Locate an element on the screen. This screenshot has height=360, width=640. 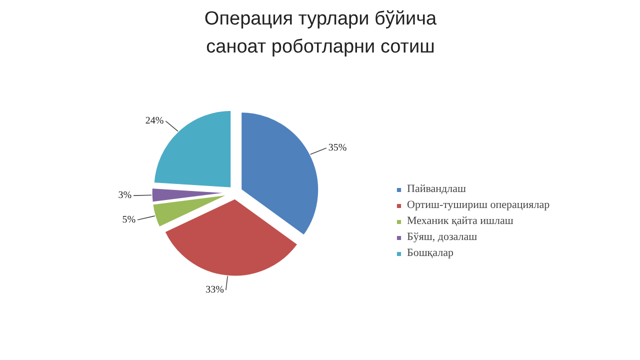
legend-label: Бошқалар is located at coordinates (430, 253).